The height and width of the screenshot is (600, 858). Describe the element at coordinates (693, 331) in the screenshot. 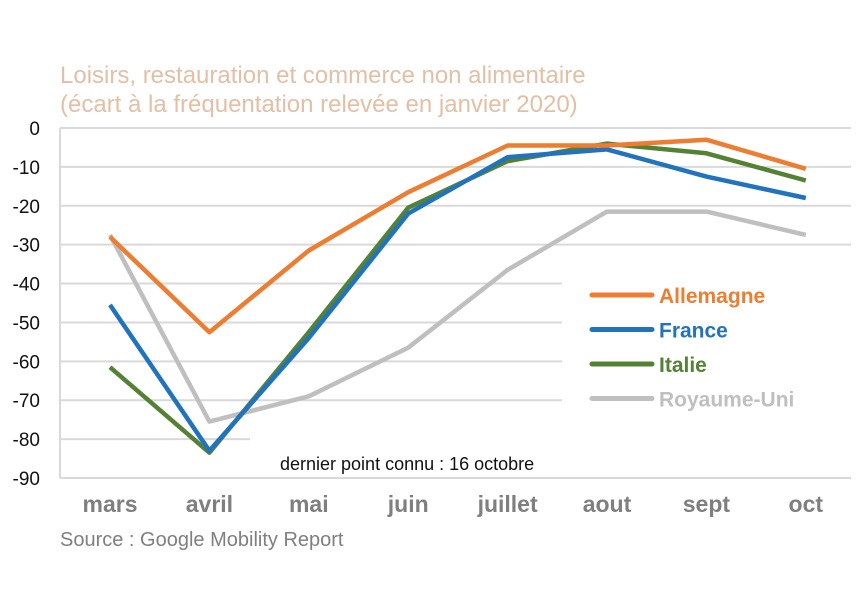

I see `legend-label: France` at that location.